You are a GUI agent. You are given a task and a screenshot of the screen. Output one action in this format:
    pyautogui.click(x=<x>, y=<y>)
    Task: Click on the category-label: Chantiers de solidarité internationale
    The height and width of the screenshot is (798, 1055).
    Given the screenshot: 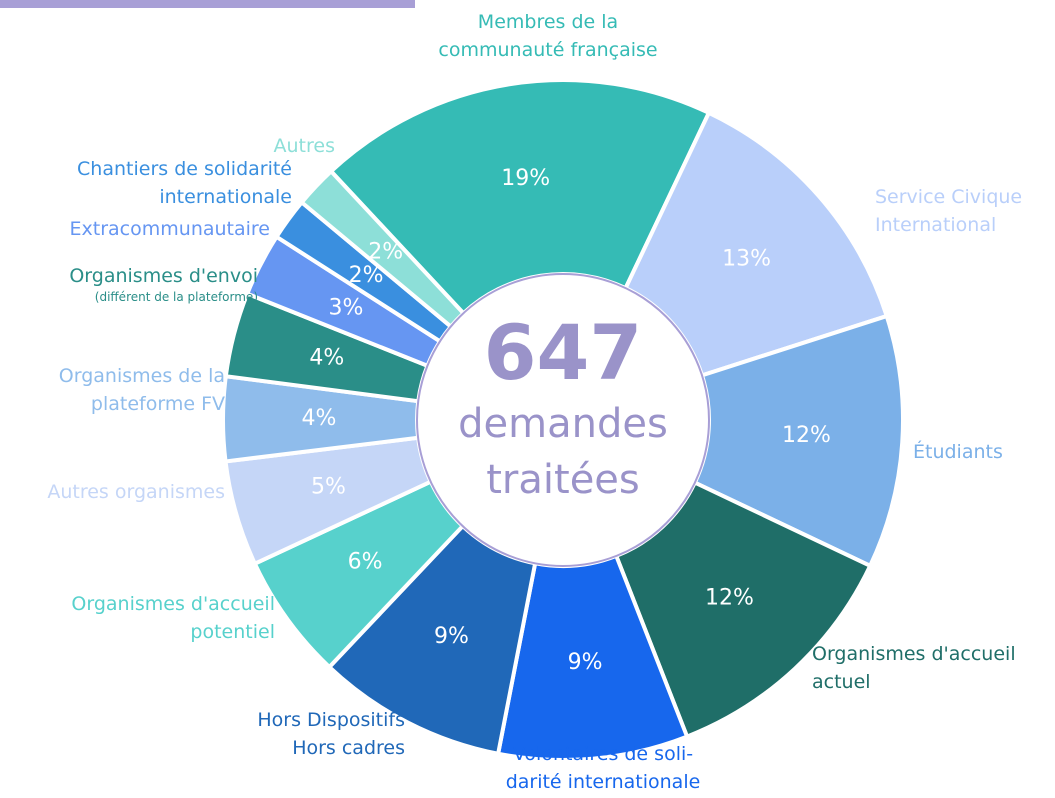 What is the action you would take?
    pyautogui.click(x=184, y=183)
    